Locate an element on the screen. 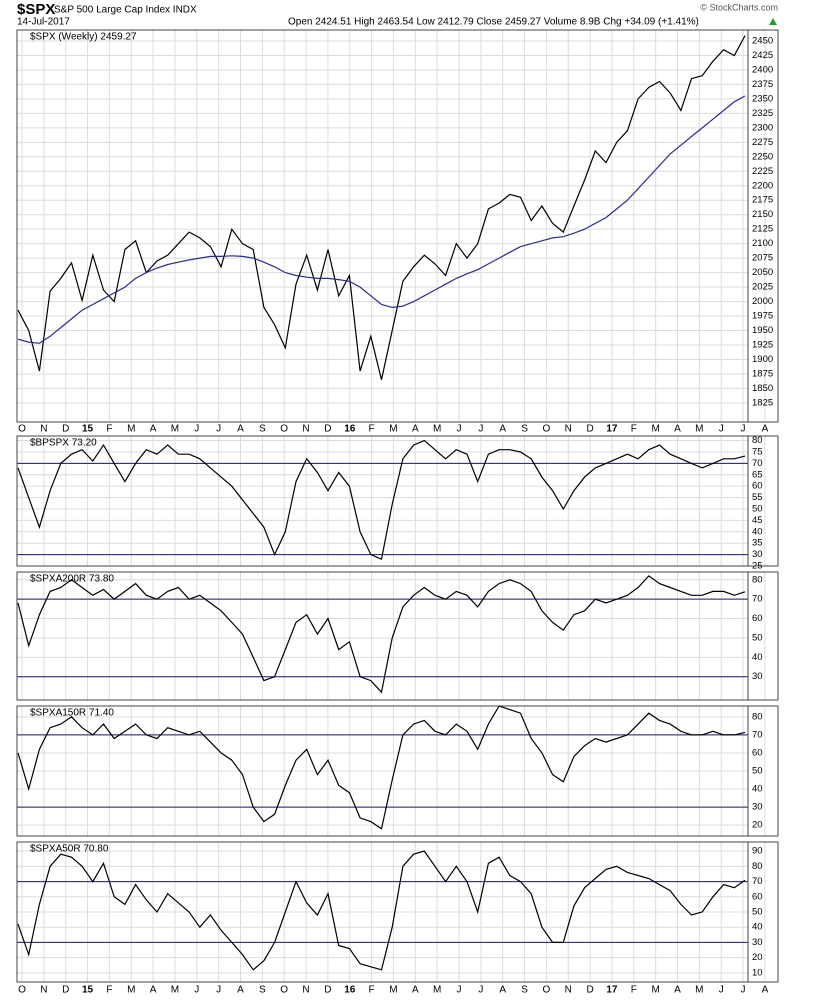 The height and width of the screenshot is (1000, 820). y-tick-label: 1950 is located at coordinates (762, 330).